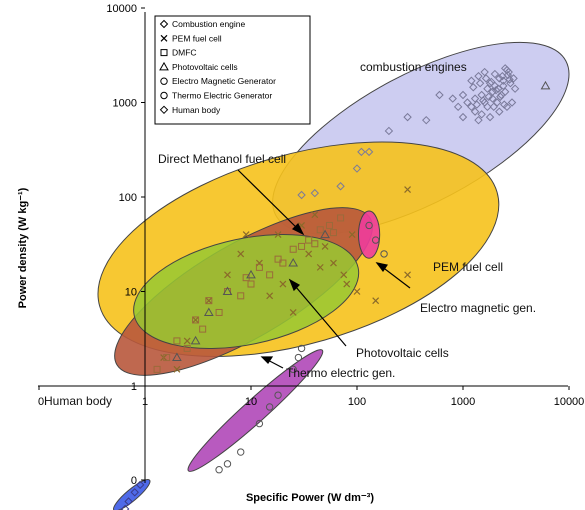  I want to click on y-tick-label: 1000, so click(125, 104).